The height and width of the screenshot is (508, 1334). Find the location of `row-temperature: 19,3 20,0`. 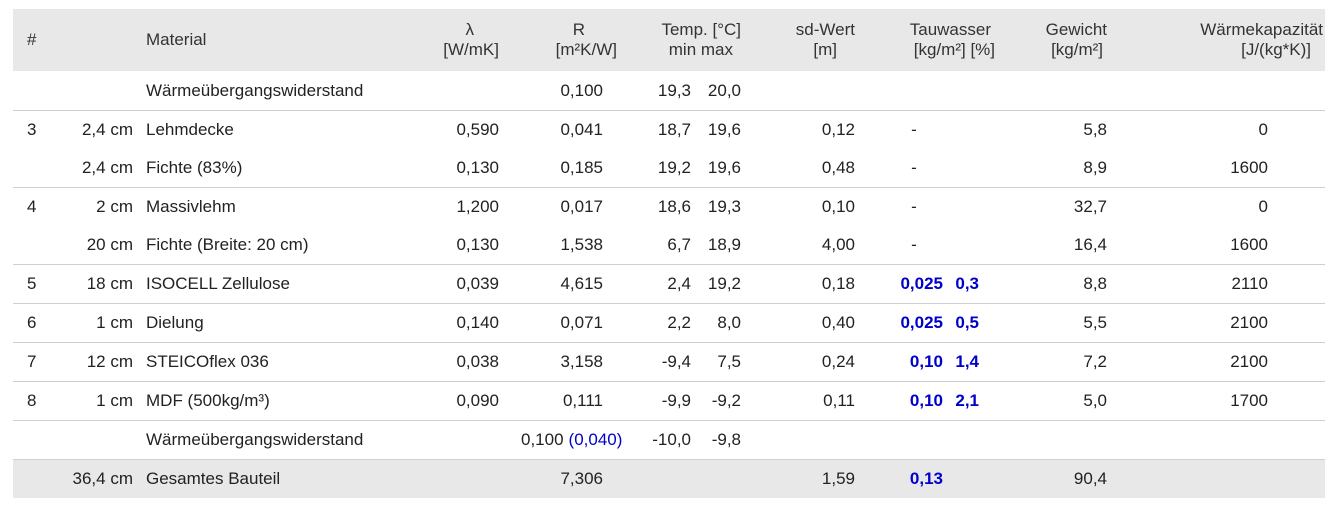

row-temperature: 19,3 20,0 is located at coordinates (679, 91).